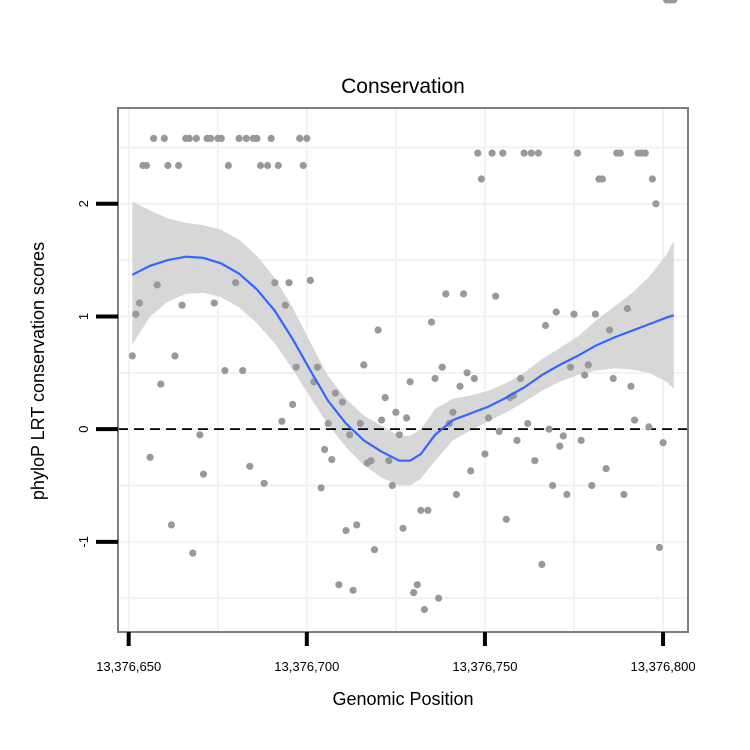 This screenshot has height=750, width=750. I want to click on y-tick-label: 2, so click(83, 203).